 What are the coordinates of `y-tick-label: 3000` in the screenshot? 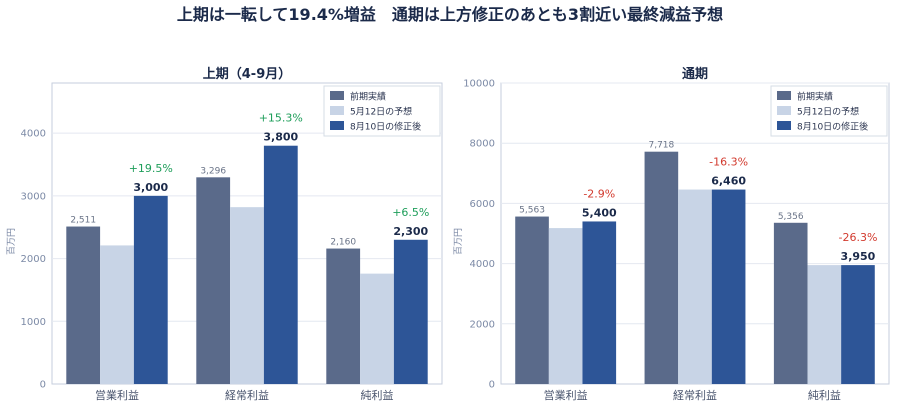 It's located at (33, 196).